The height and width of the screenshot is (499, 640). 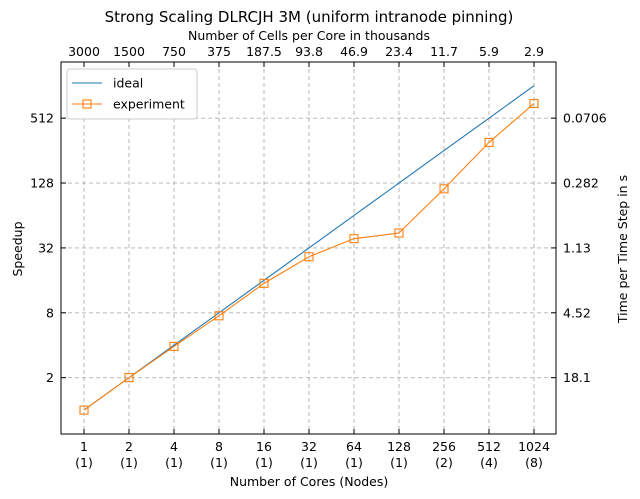 I want to click on y-tick-label: 2, so click(x=50, y=377).